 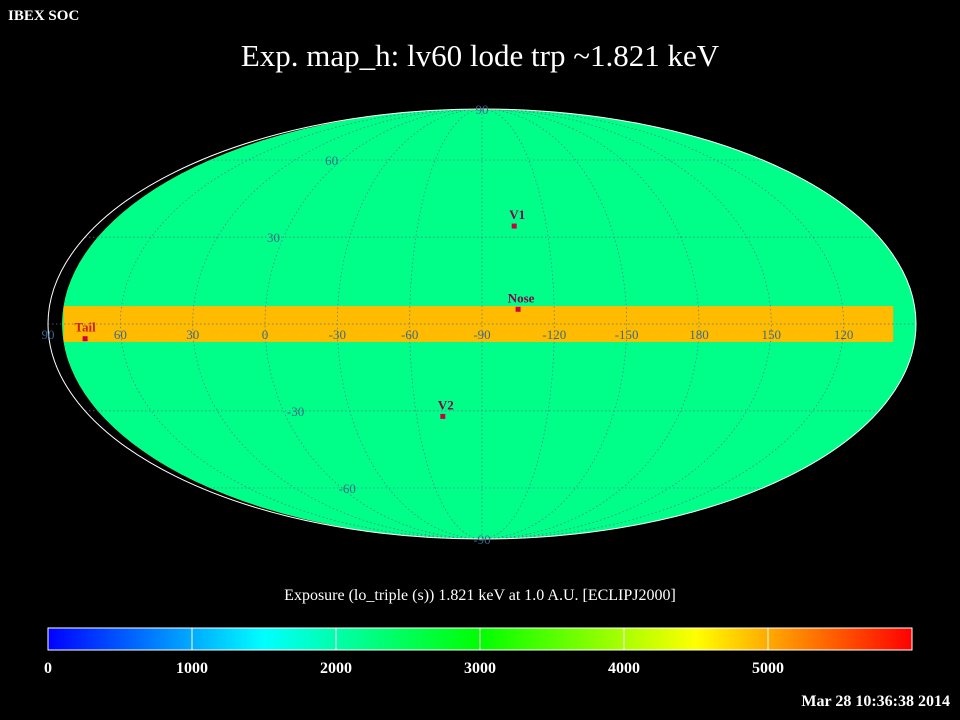 What do you see at coordinates (481, 334) in the screenshot?
I see `longitude-label: -90` at bounding box center [481, 334].